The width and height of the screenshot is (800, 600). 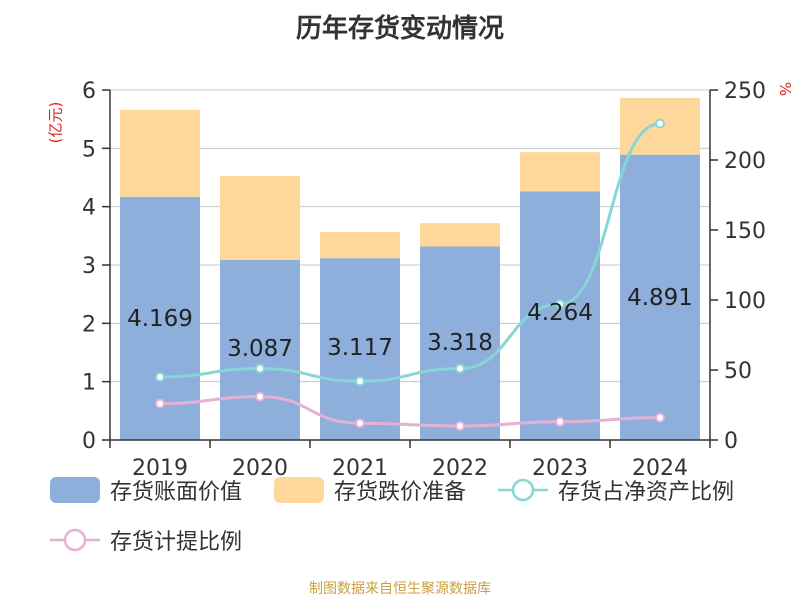 I want to click on data-label-book-value-2023: 4.264, so click(x=560, y=313).